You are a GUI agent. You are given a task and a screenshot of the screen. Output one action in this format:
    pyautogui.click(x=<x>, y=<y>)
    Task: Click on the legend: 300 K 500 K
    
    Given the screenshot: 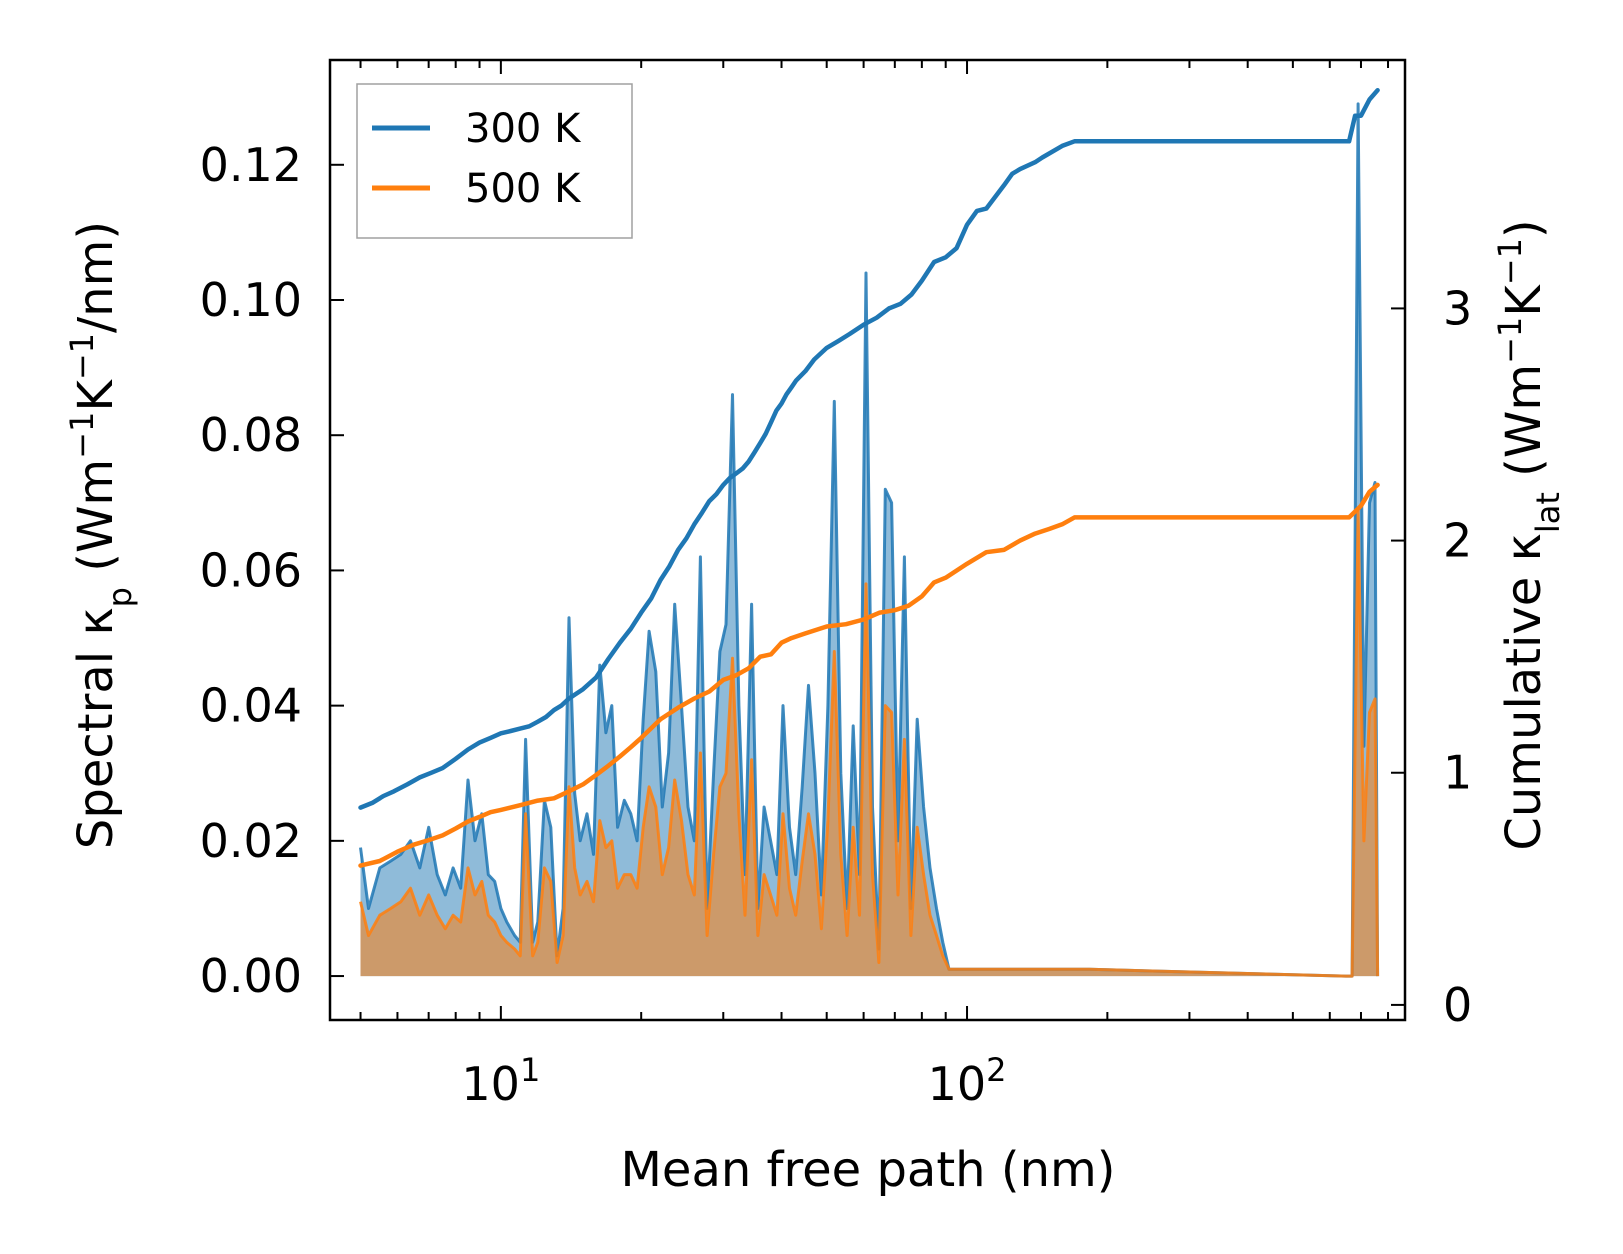 What is the action you would take?
    pyautogui.click(x=494, y=161)
    